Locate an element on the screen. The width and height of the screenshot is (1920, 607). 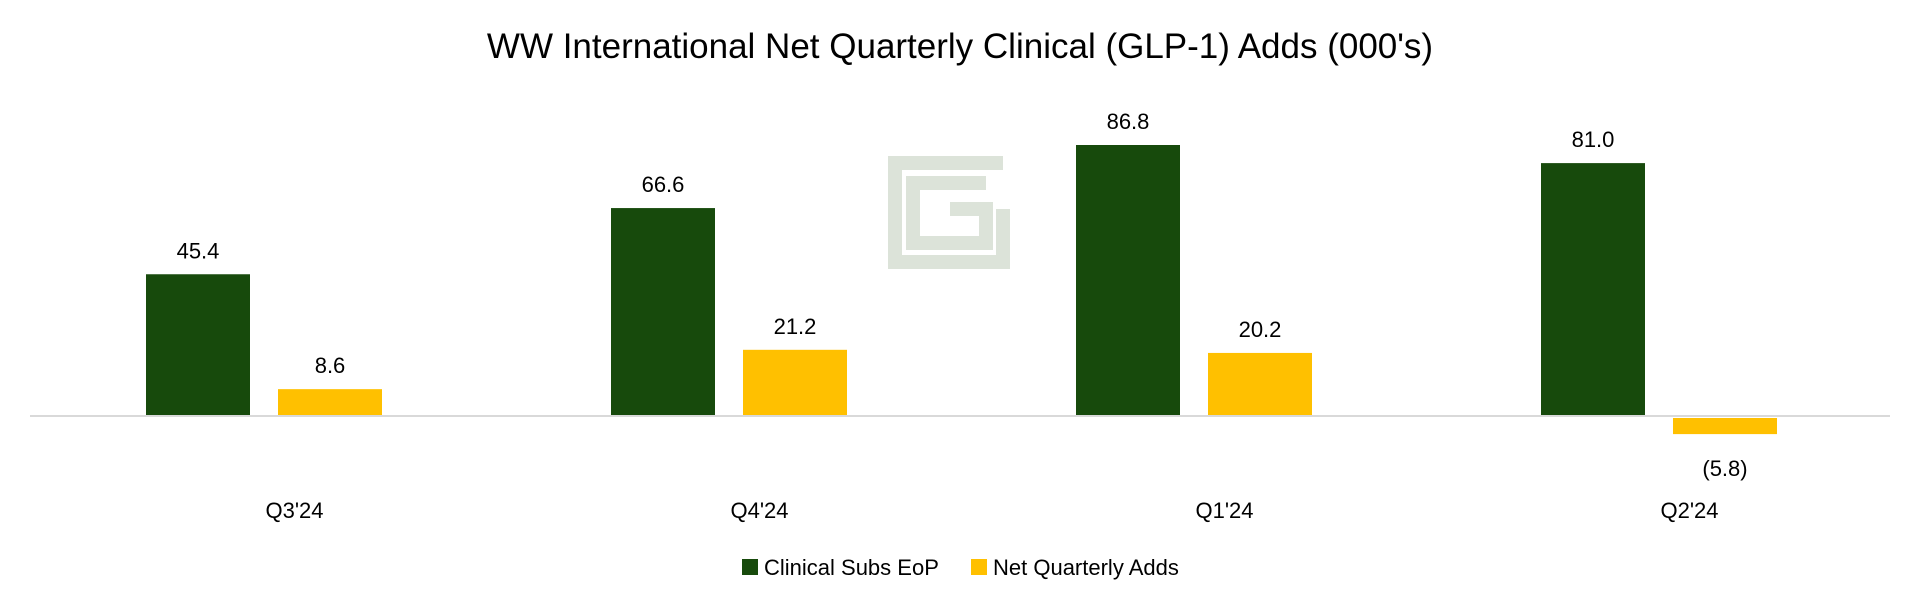
legend-swatch-net-quarterly-adds is located at coordinates (979, 567).